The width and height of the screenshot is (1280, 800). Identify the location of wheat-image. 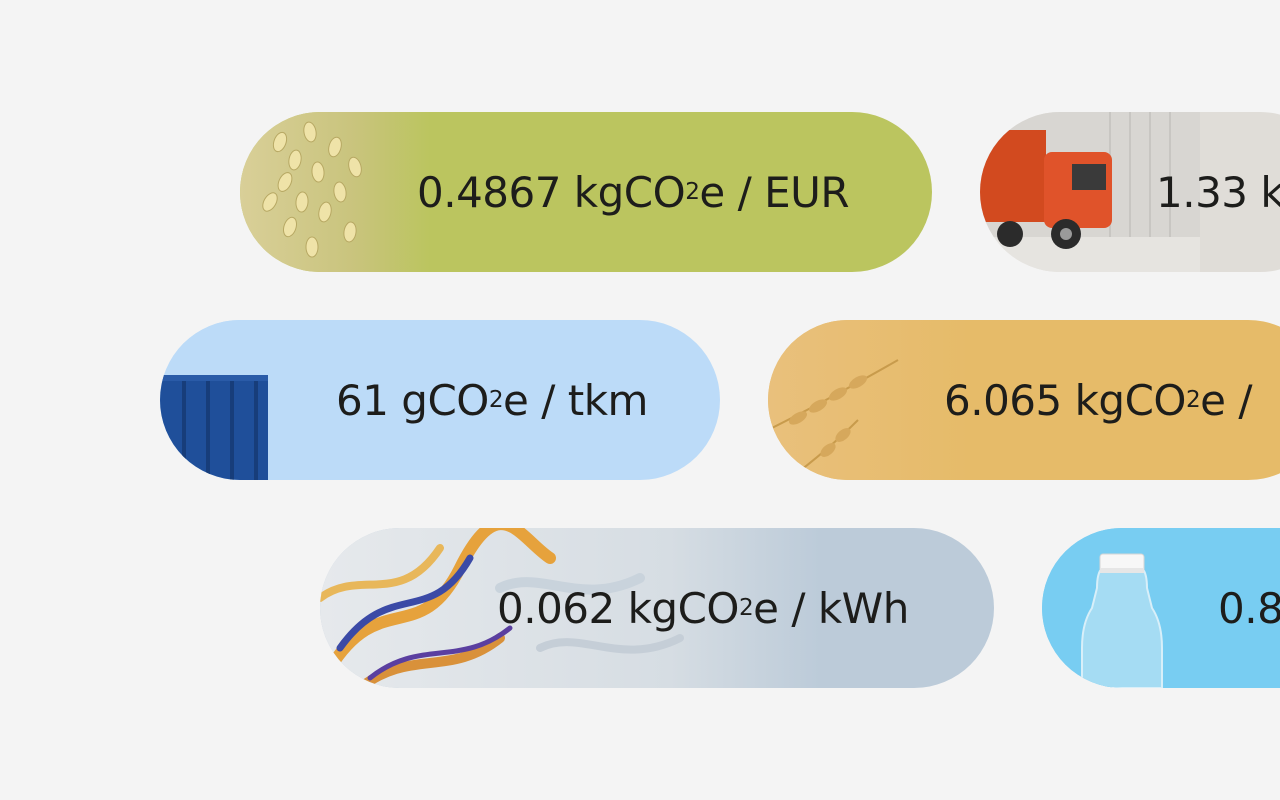
(868, 400).